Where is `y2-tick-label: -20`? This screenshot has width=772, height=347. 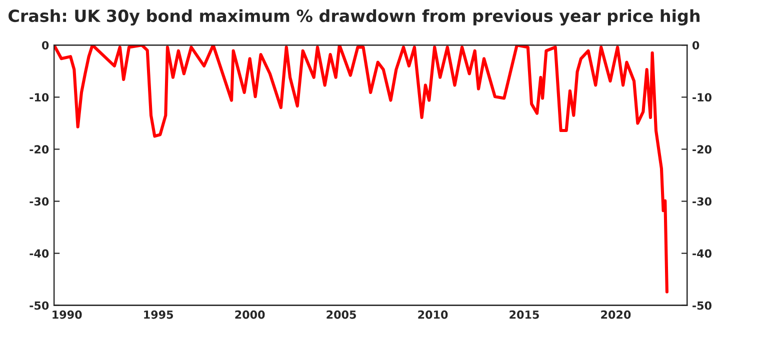 y2-tick-label: -20 is located at coordinates (702, 149).